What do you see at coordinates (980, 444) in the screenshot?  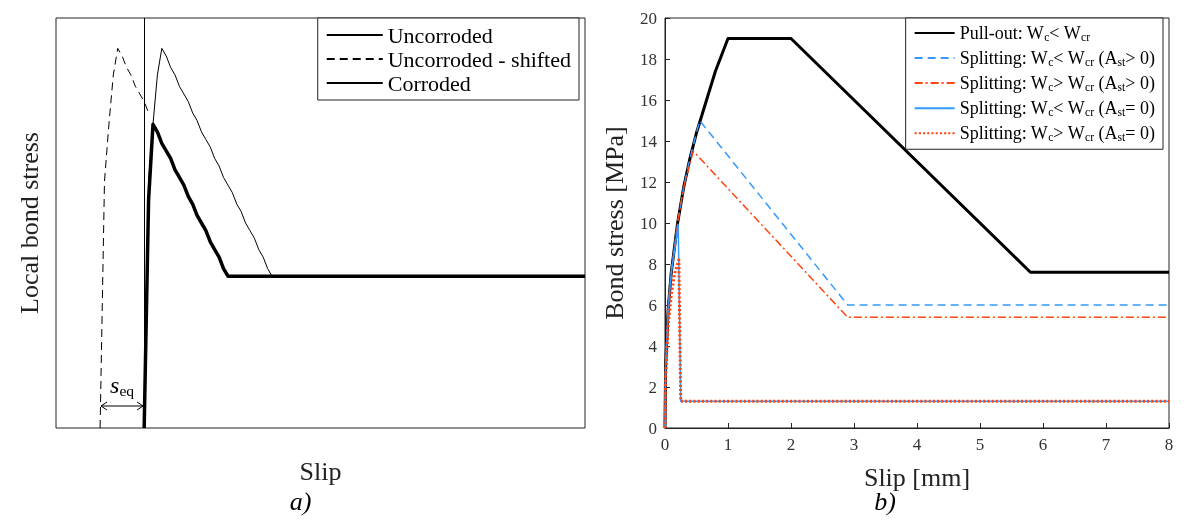 I see `x-tick-label: 5` at bounding box center [980, 444].